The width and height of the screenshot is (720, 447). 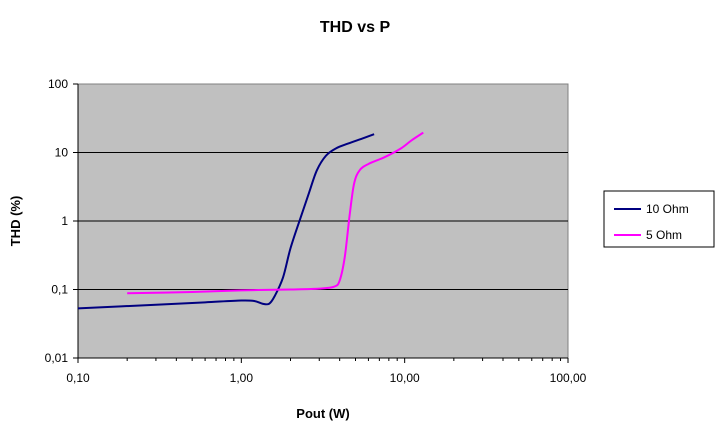 I want to click on x-tick-label: 100,00, so click(x=568, y=378).